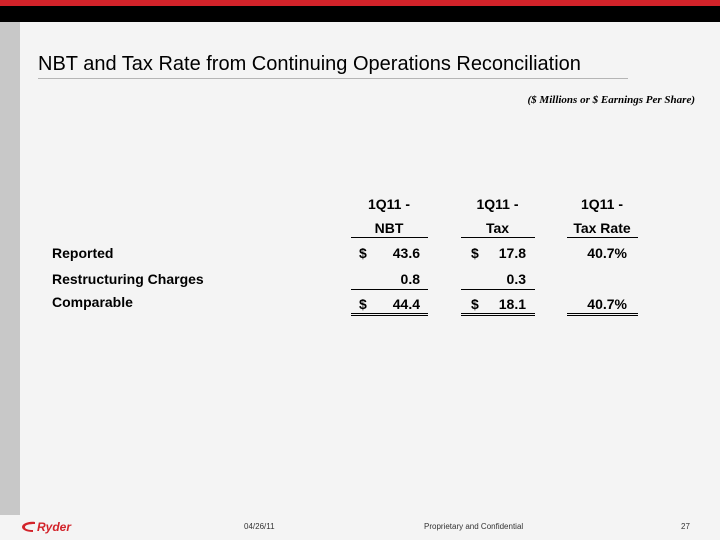 This screenshot has width=720, height=540. I want to click on total-double-rule-nbt, so click(389, 314).